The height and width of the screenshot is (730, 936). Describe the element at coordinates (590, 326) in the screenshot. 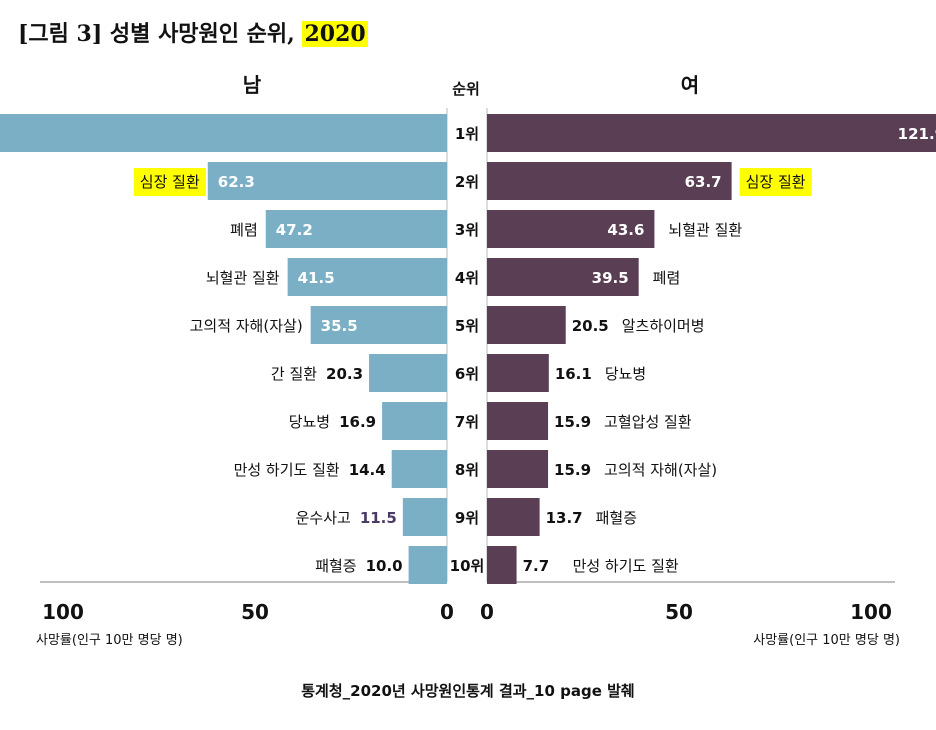

I see `female-value-label: 20.5` at that location.